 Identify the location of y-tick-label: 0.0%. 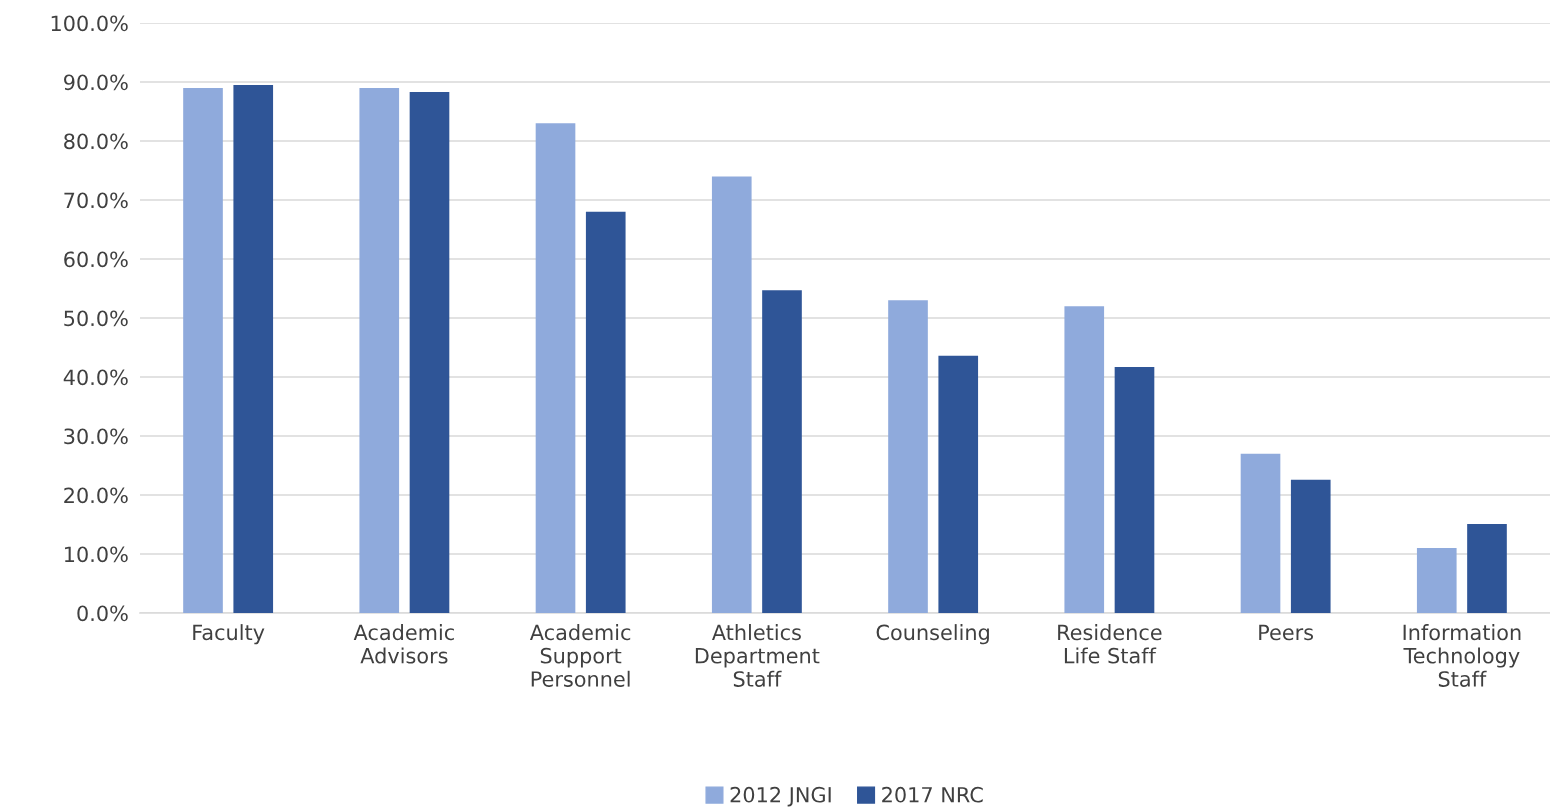
(102, 613).